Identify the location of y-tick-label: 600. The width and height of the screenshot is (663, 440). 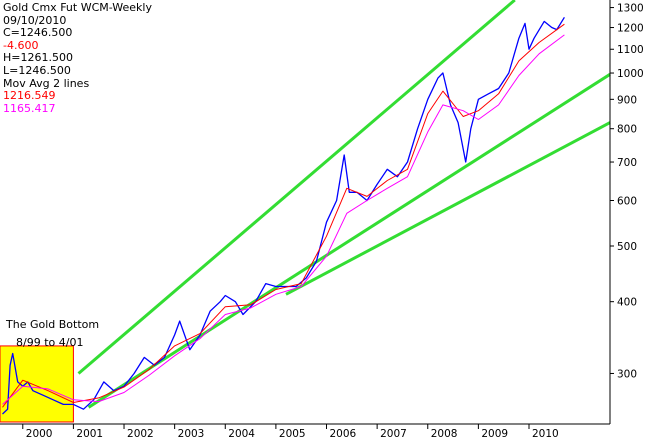
(627, 201).